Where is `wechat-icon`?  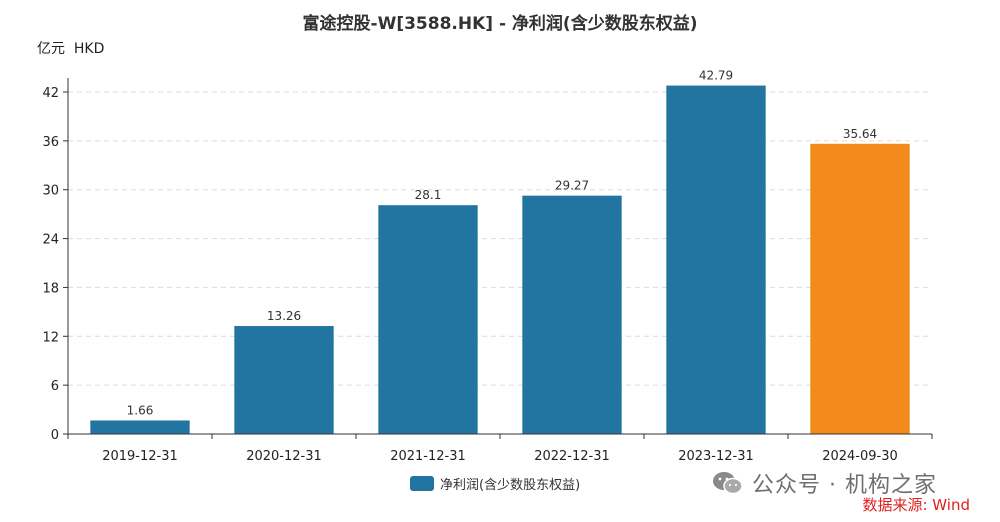 wechat-icon is located at coordinates (728, 483).